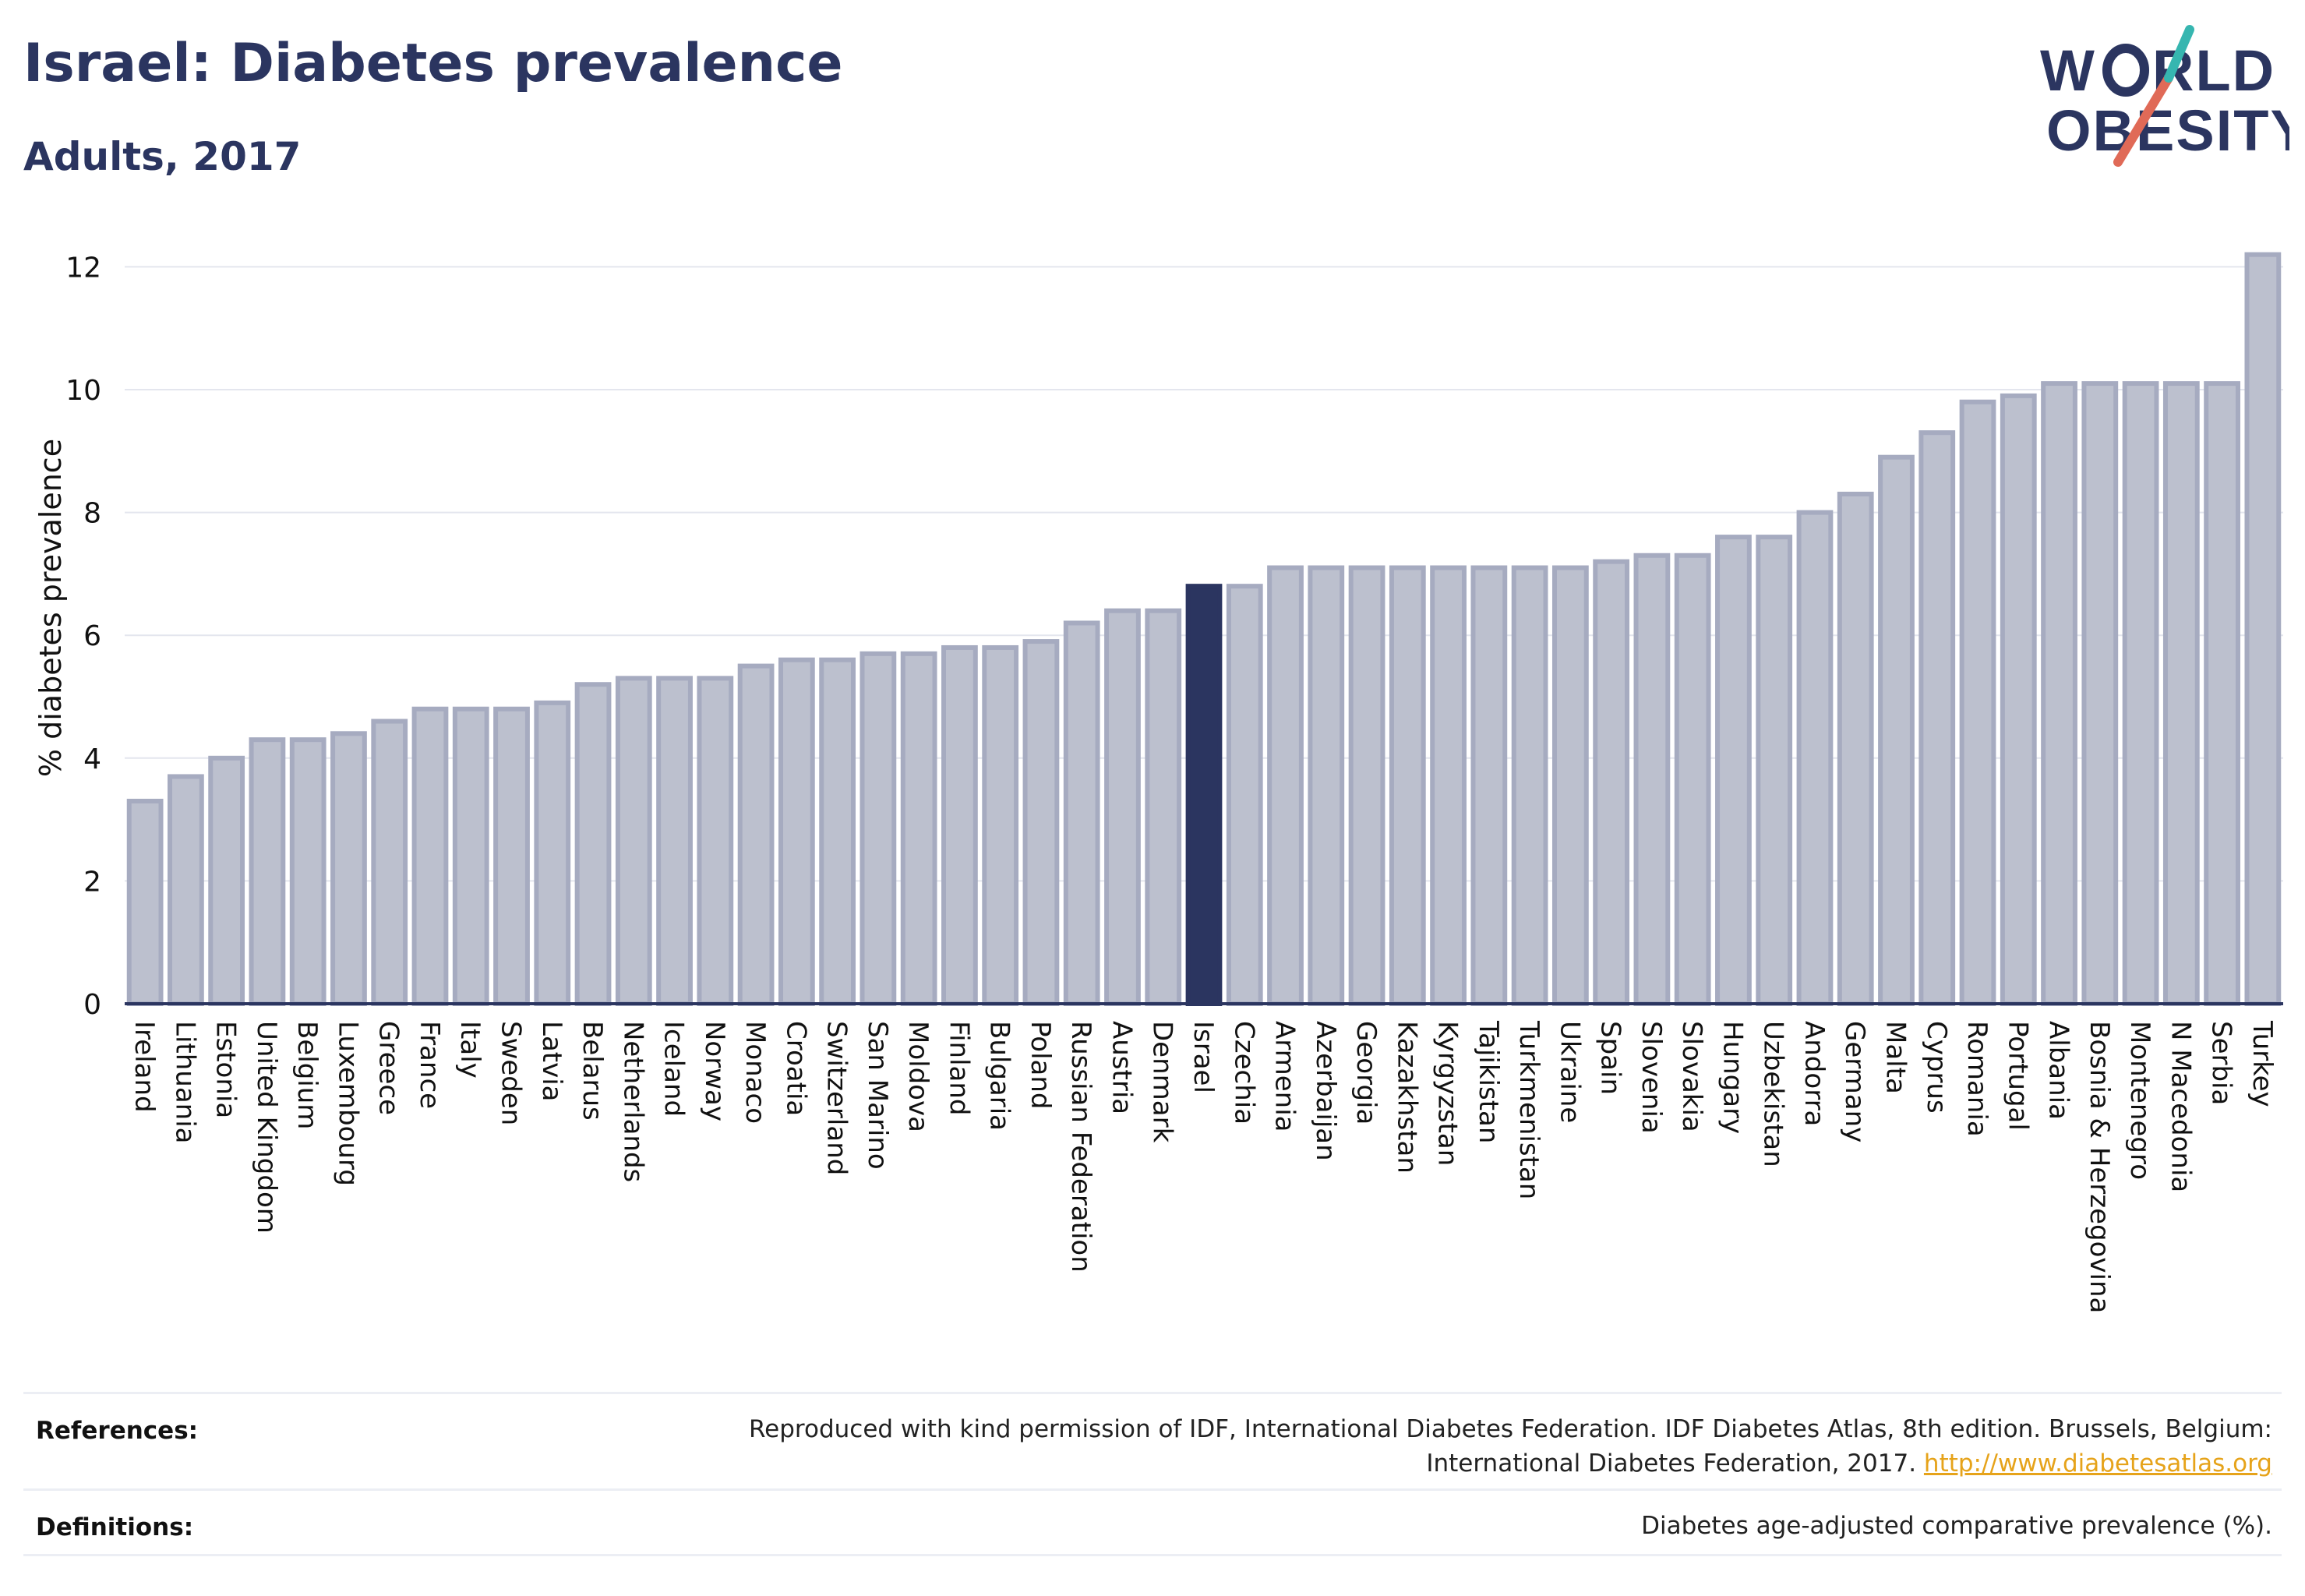 This screenshot has height=1596, width=2305. I want to click on bar-romania, so click(1977, 702).